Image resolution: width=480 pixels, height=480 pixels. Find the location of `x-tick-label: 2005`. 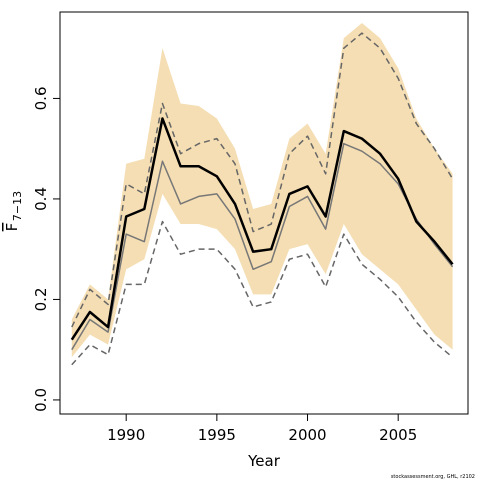

x-tick-label: 2005 is located at coordinates (398, 435).